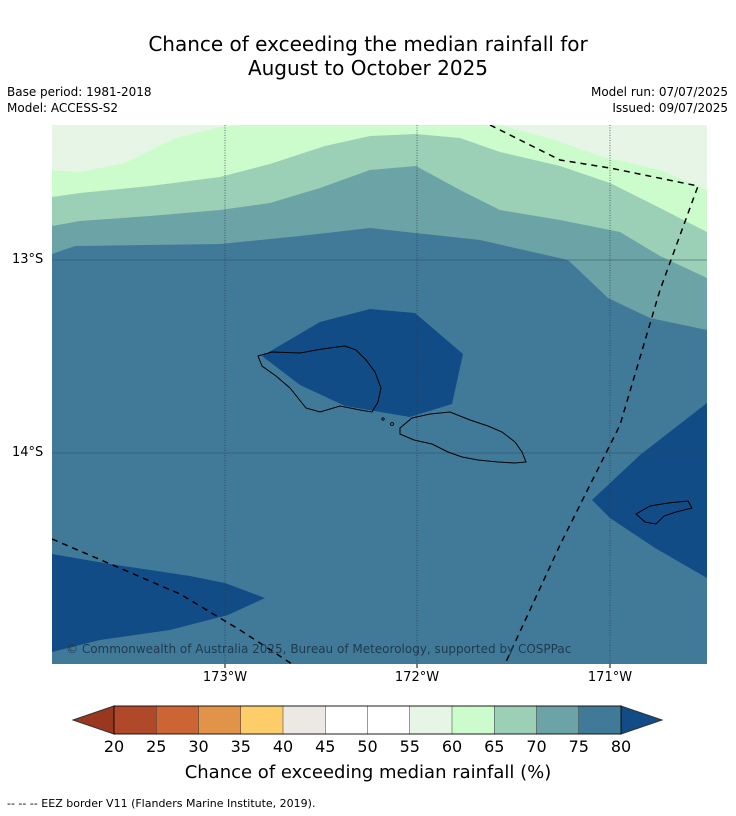  What do you see at coordinates (642, 720) in the screenshot?
I see `colorbar-over-triangle` at bounding box center [642, 720].